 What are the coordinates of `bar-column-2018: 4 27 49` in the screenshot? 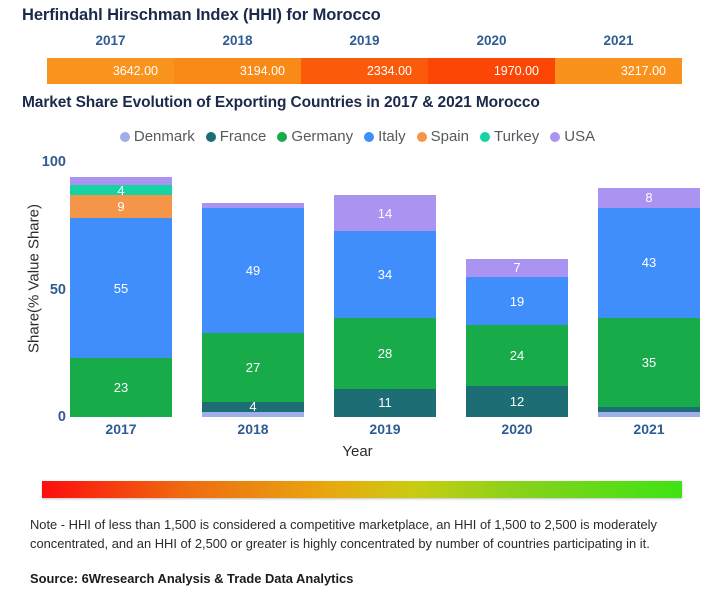 It's located at (253, 289).